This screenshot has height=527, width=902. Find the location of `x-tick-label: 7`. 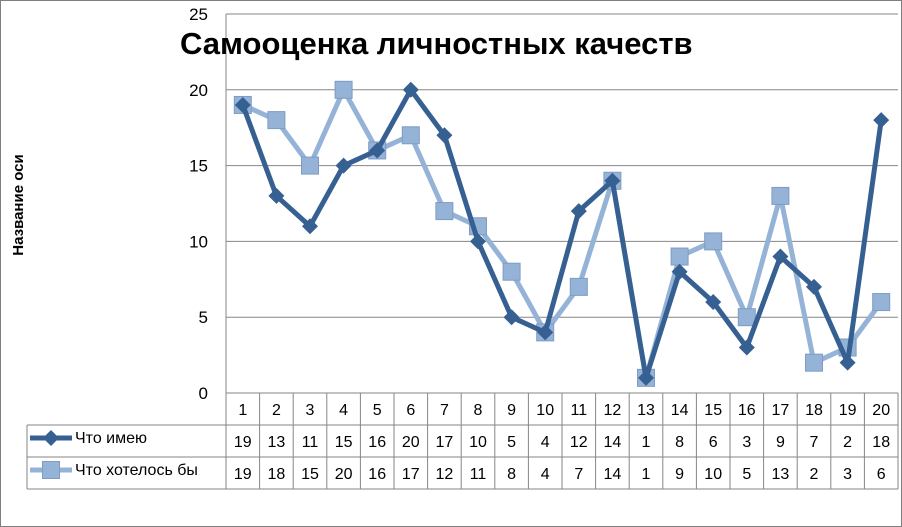

x-tick-label: 7 is located at coordinates (444, 410).